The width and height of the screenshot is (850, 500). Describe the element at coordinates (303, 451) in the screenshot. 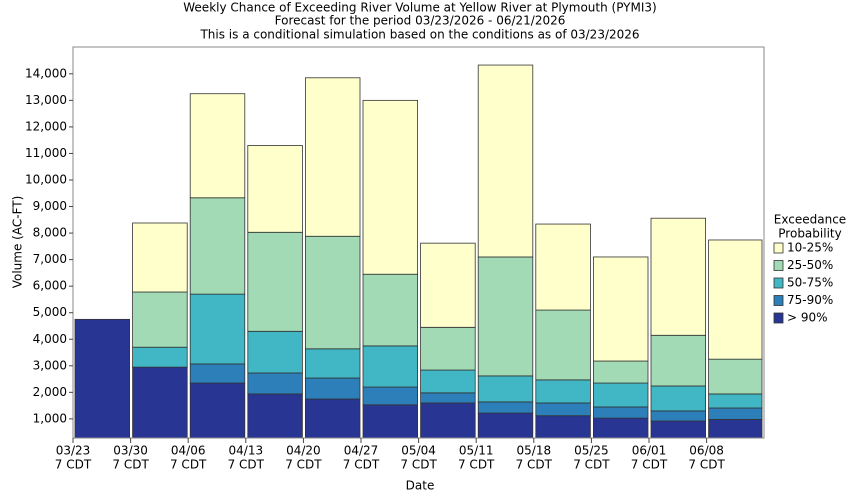

I see `x-tick-label: 04/20` at that location.